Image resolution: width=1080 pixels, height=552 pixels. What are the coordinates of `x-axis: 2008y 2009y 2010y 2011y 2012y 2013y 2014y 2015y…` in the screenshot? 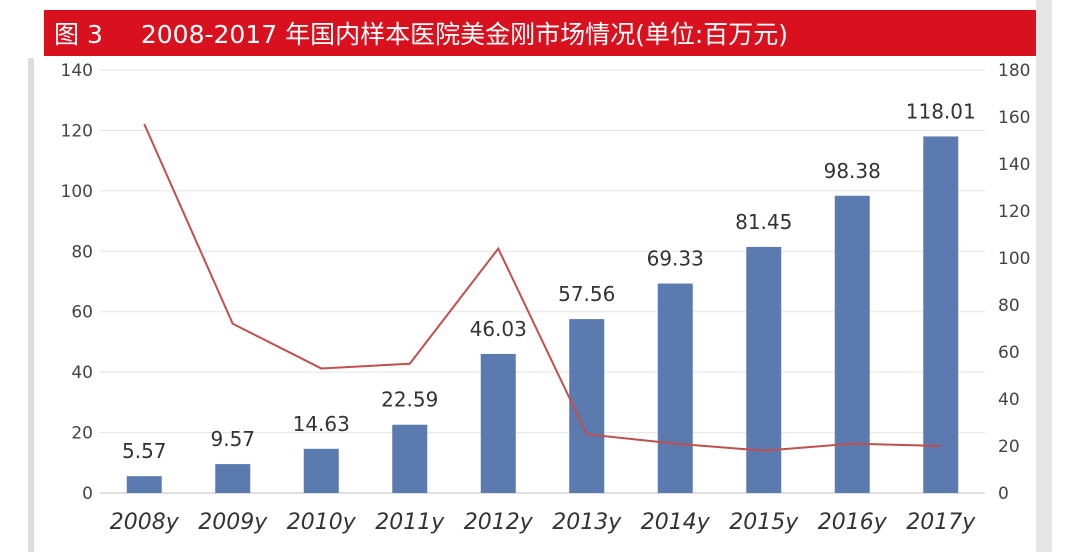 It's located at (543, 522).